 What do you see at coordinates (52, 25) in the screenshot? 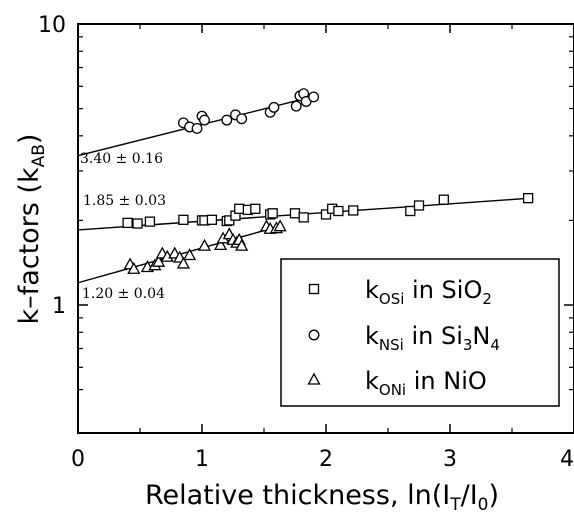
I see `y-tick-label: 10` at bounding box center [52, 25].